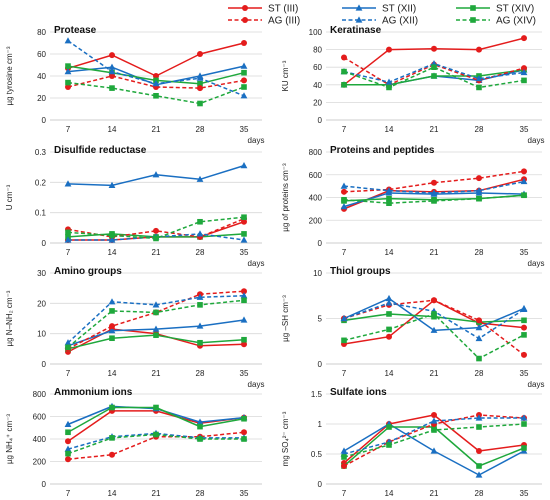  Describe the element at coordinates (245, 8) in the screenshot. I see `legend-marker-circle` at that location.